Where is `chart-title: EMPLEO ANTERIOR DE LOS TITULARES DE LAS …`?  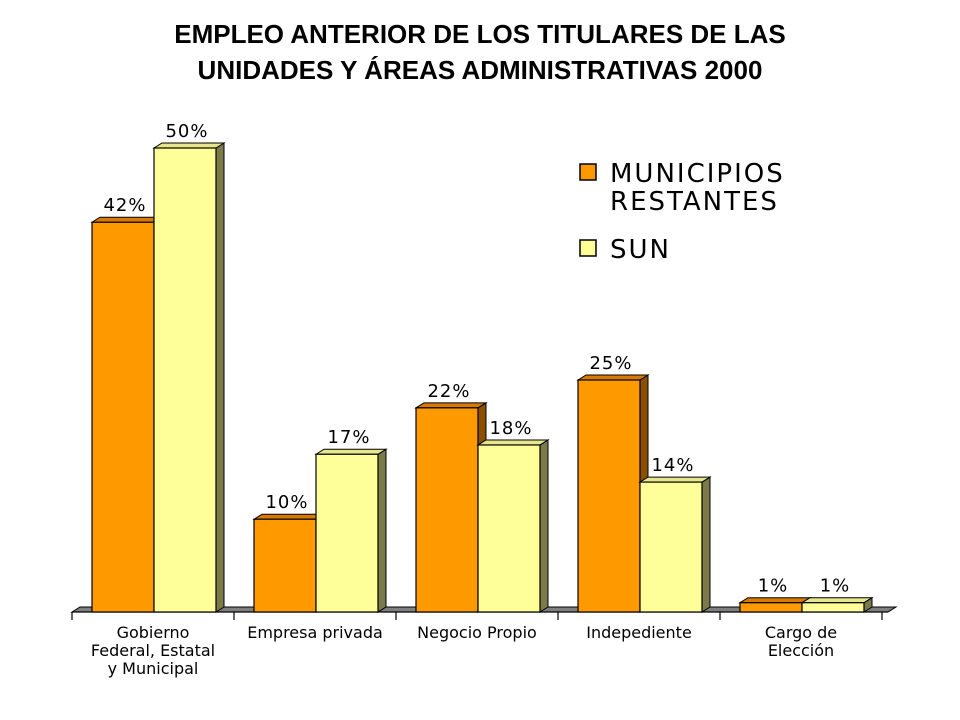
chart-title: EMPLEO ANTERIOR DE LOS TITULARES DE LAS … is located at coordinates (480, 52).